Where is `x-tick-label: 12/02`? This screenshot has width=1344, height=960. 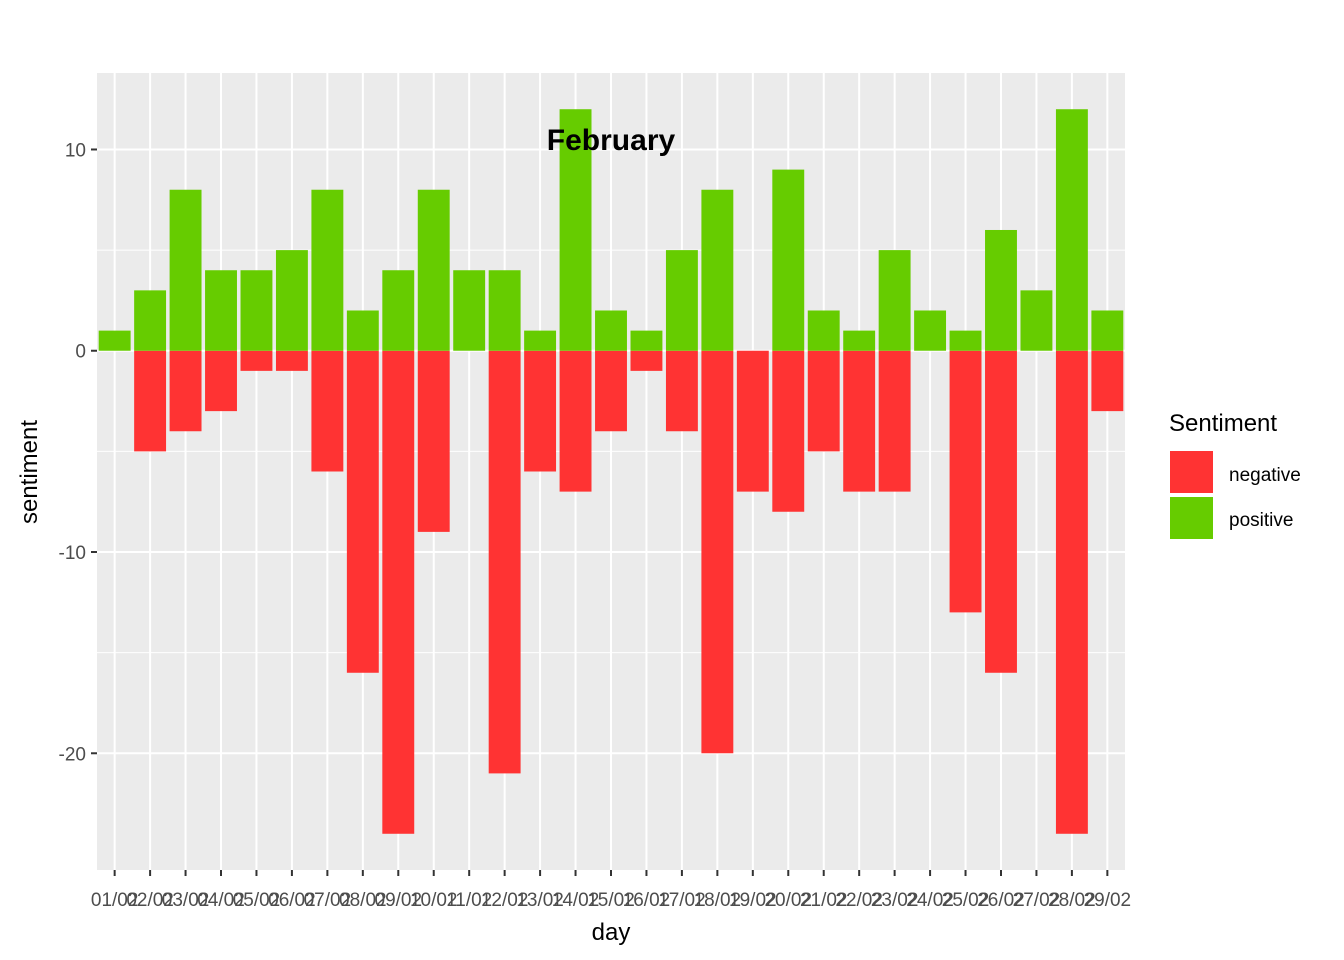 x-tick-label: 12/02 is located at coordinates (505, 900).